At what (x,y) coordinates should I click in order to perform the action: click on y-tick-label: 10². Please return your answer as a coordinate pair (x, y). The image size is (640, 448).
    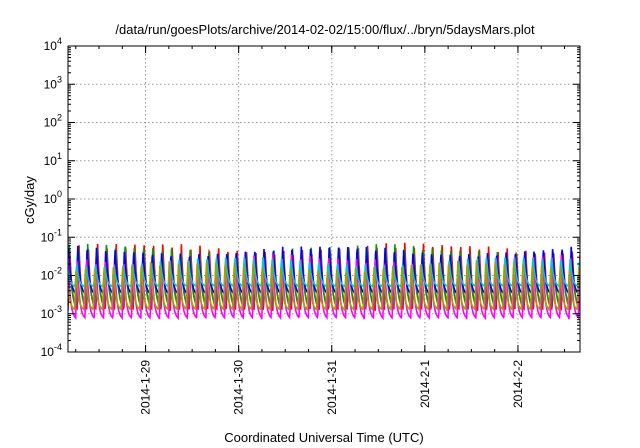
    Looking at the image, I should click on (53, 121).